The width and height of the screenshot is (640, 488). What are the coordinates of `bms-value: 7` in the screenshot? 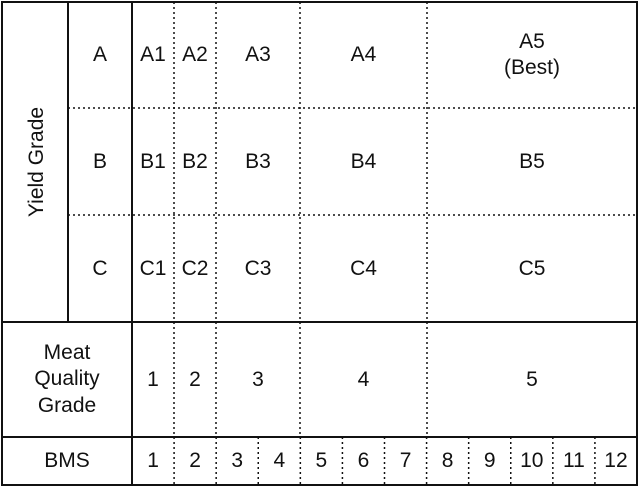 It's located at (406, 461).